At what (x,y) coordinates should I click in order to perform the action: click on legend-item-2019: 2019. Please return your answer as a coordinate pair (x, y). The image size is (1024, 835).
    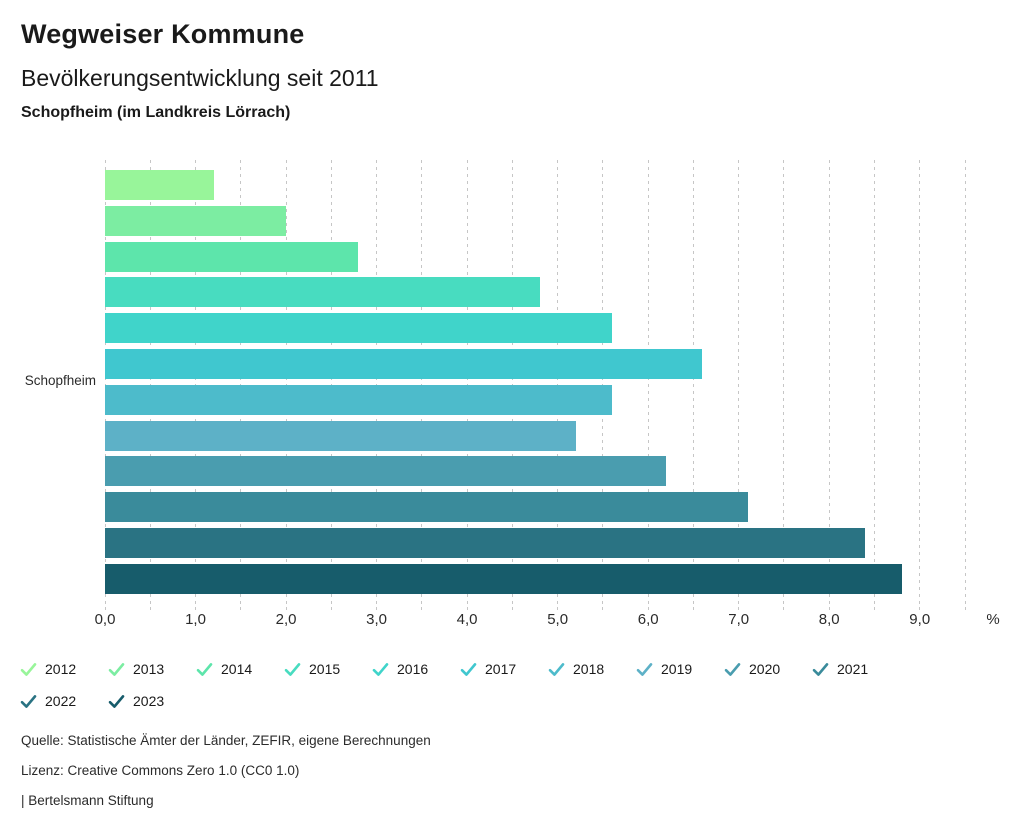
    Looking at the image, I should click on (680, 669).